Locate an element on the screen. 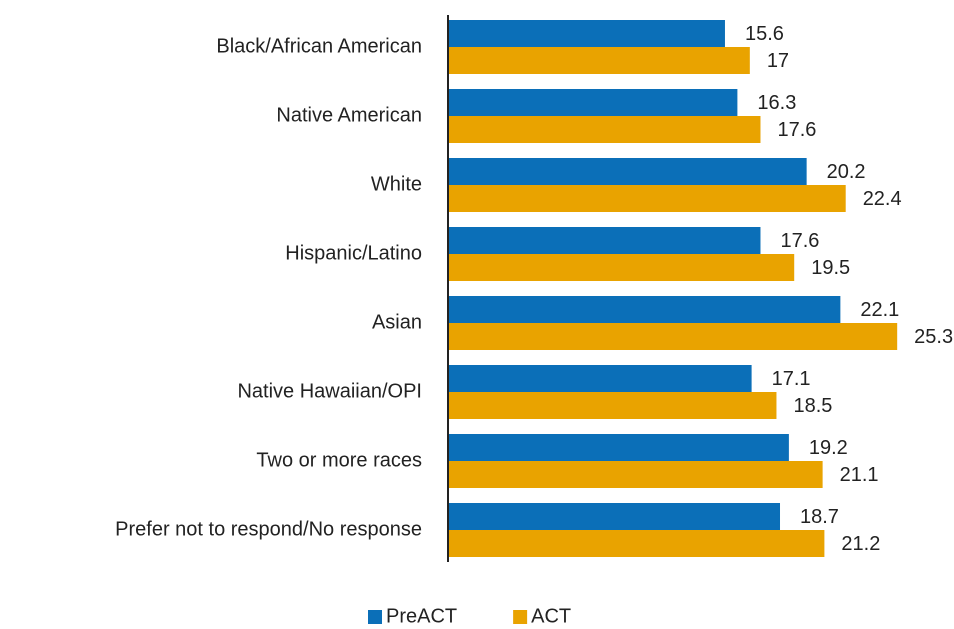 The image size is (954, 629). category-label: Two or more races is located at coordinates (339, 460).